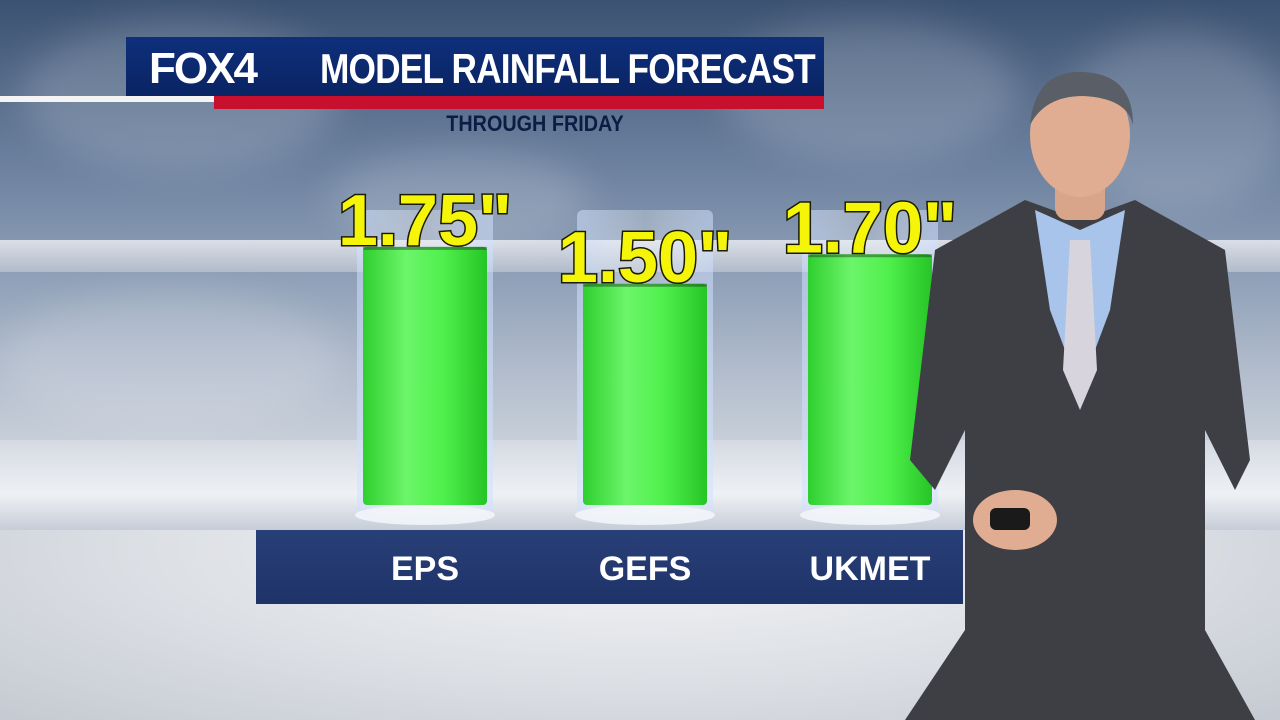 The width and height of the screenshot is (1280, 720). What do you see at coordinates (170, 360) in the screenshot?
I see `cloud` at bounding box center [170, 360].